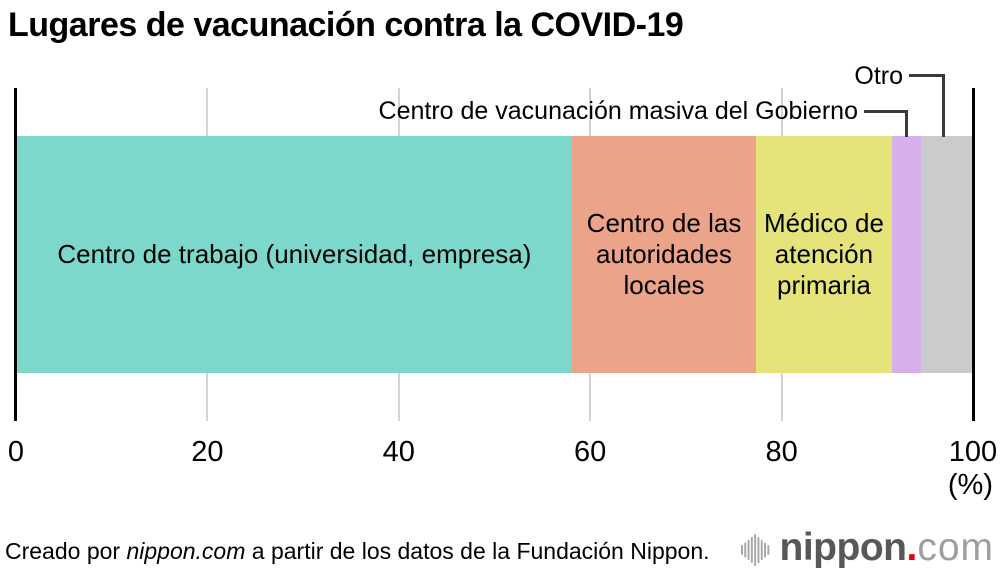  I want to click on bar-segment-autoridades-locales: Centro de las autoridades locales, so click(664, 254).